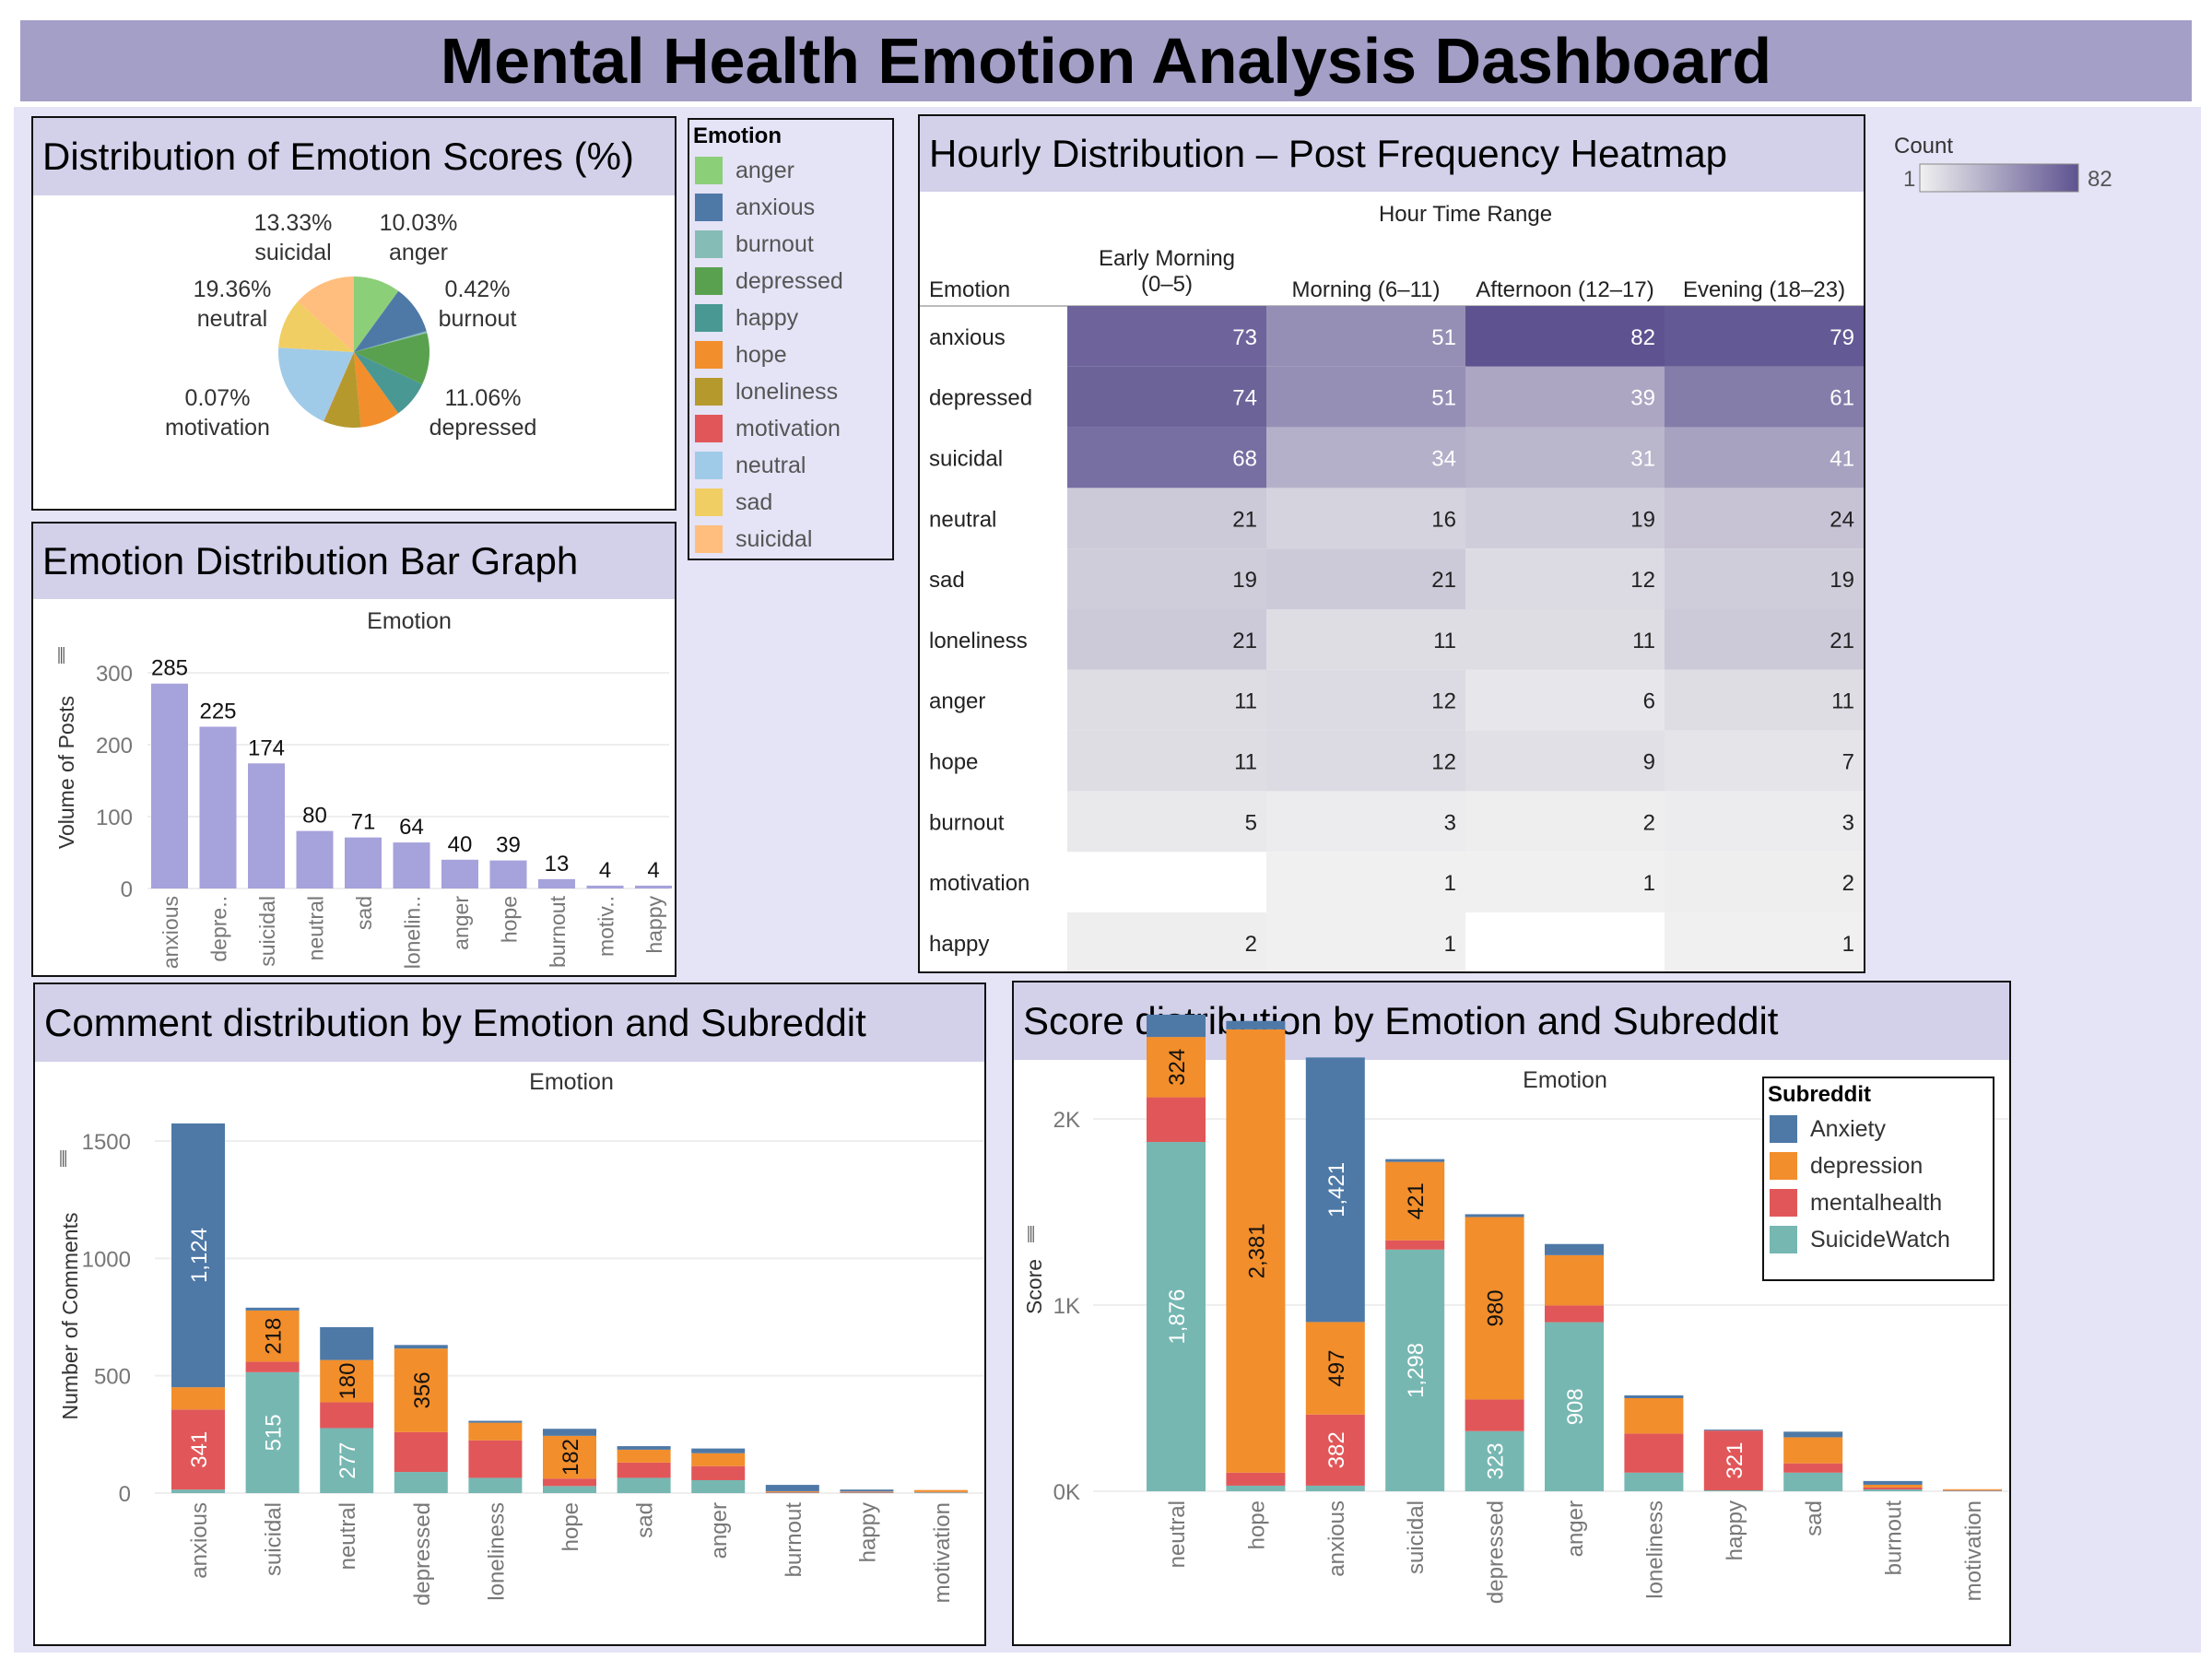 This screenshot has height=1659, width=2212. I want to click on comment-bar-hope-depression, so click(569, 1457).